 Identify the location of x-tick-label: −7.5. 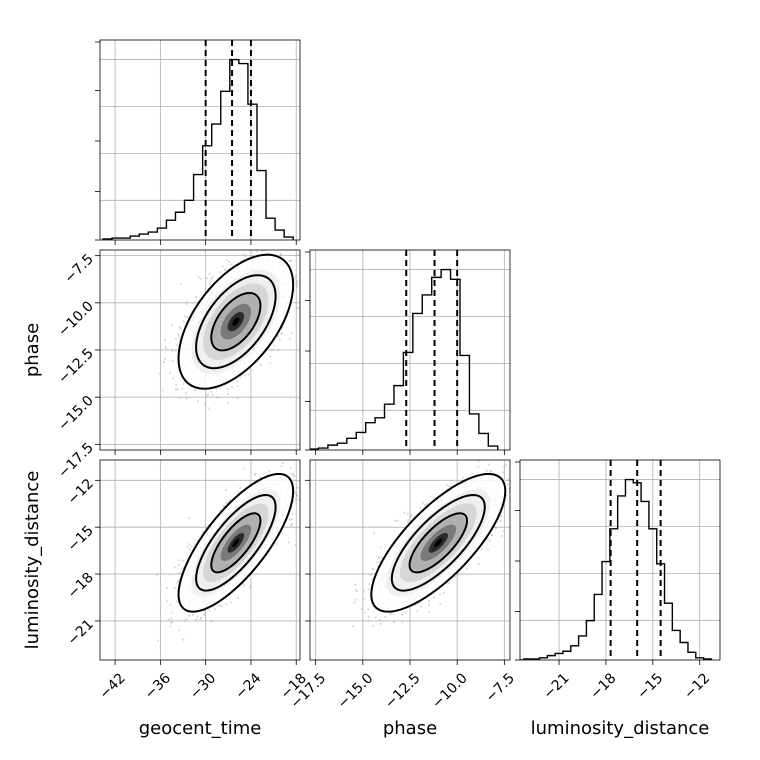
(500, 687).